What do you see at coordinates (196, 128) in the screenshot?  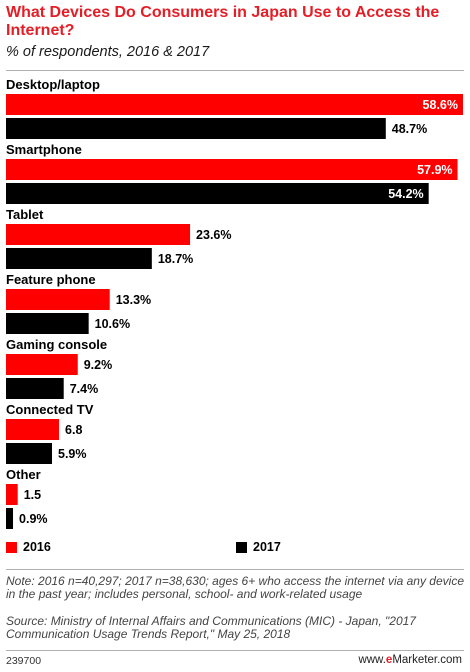 I see `bar-desktop-laptop-2017` at bounding box center [196, 128].